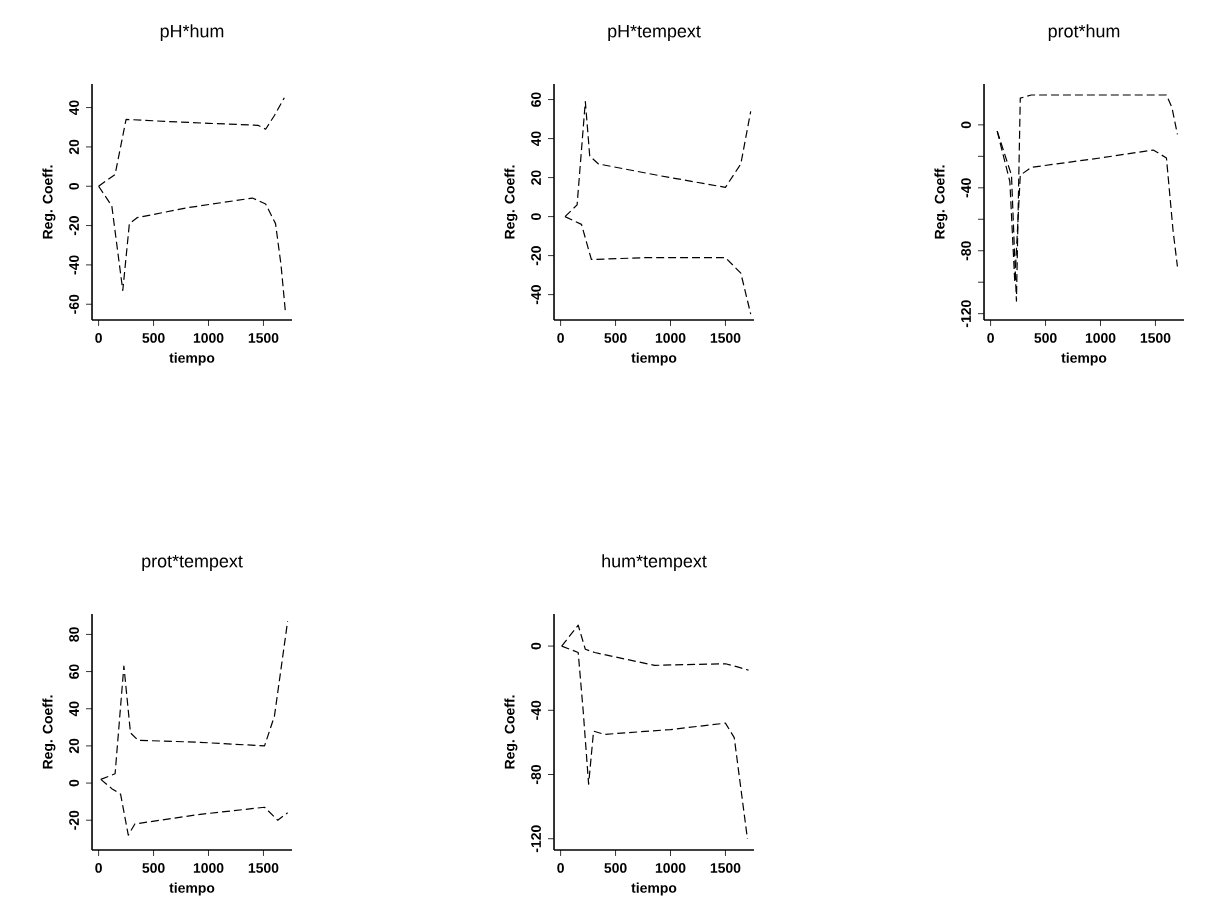 This screenshot has width=1208, height=924. What do you see at coordinates (654, 562) in the screenshot?
I see `chart-title: hum*tempext` at bounding box center [654, 562].